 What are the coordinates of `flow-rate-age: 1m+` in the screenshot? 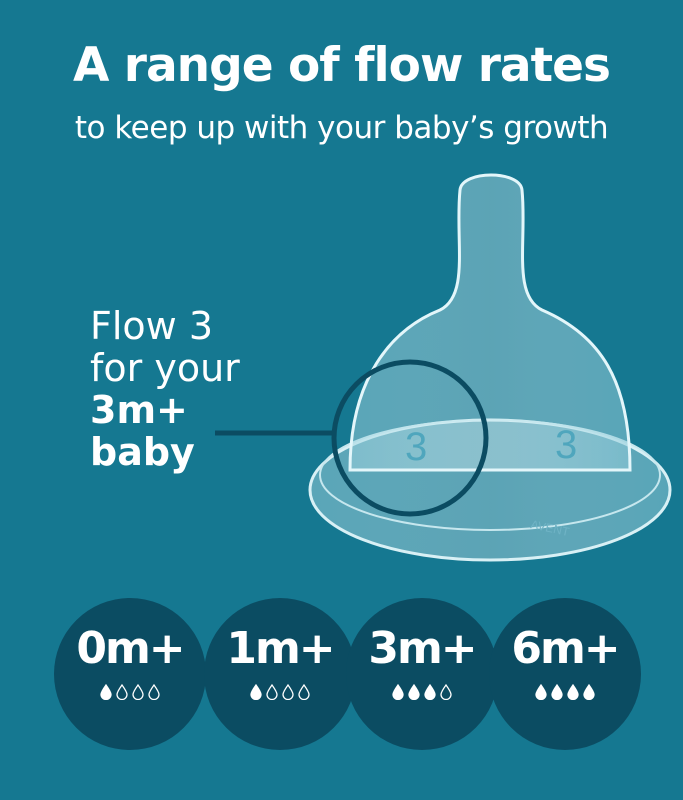 It's located at (280, 648).